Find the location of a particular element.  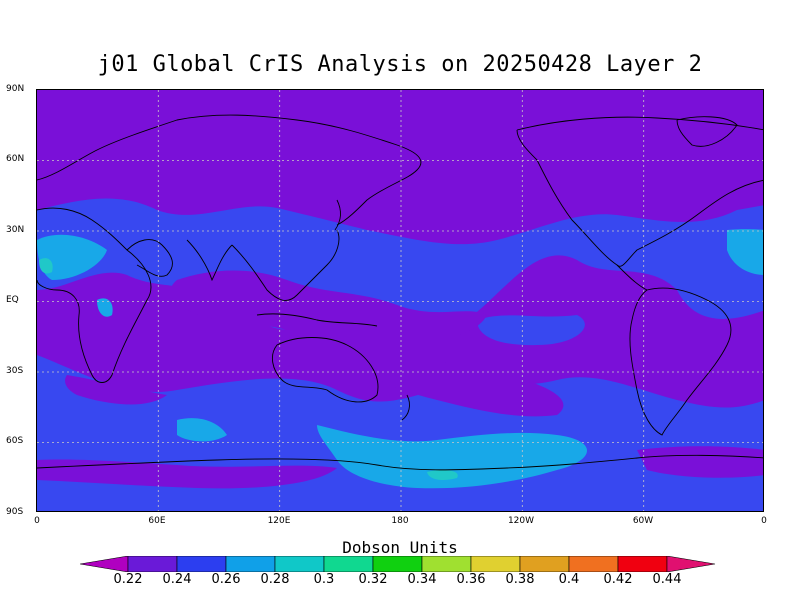

field-purple-southatlantic is located at coordinates (116, 390).